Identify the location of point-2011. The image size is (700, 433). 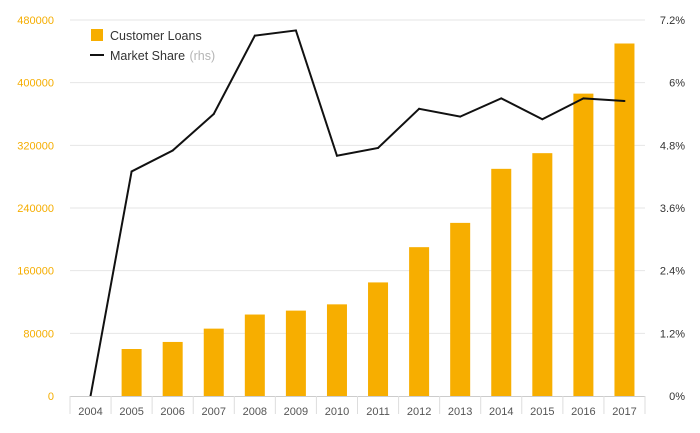
(378, 147).